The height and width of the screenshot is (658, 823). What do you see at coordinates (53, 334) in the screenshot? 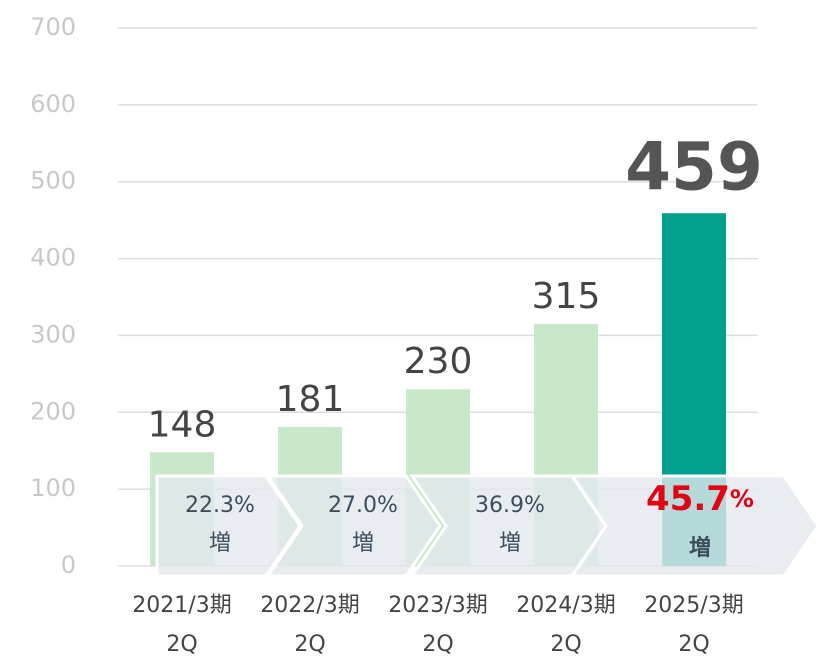
I see `y-tick-label: 300` at bounding box center [53, 334].